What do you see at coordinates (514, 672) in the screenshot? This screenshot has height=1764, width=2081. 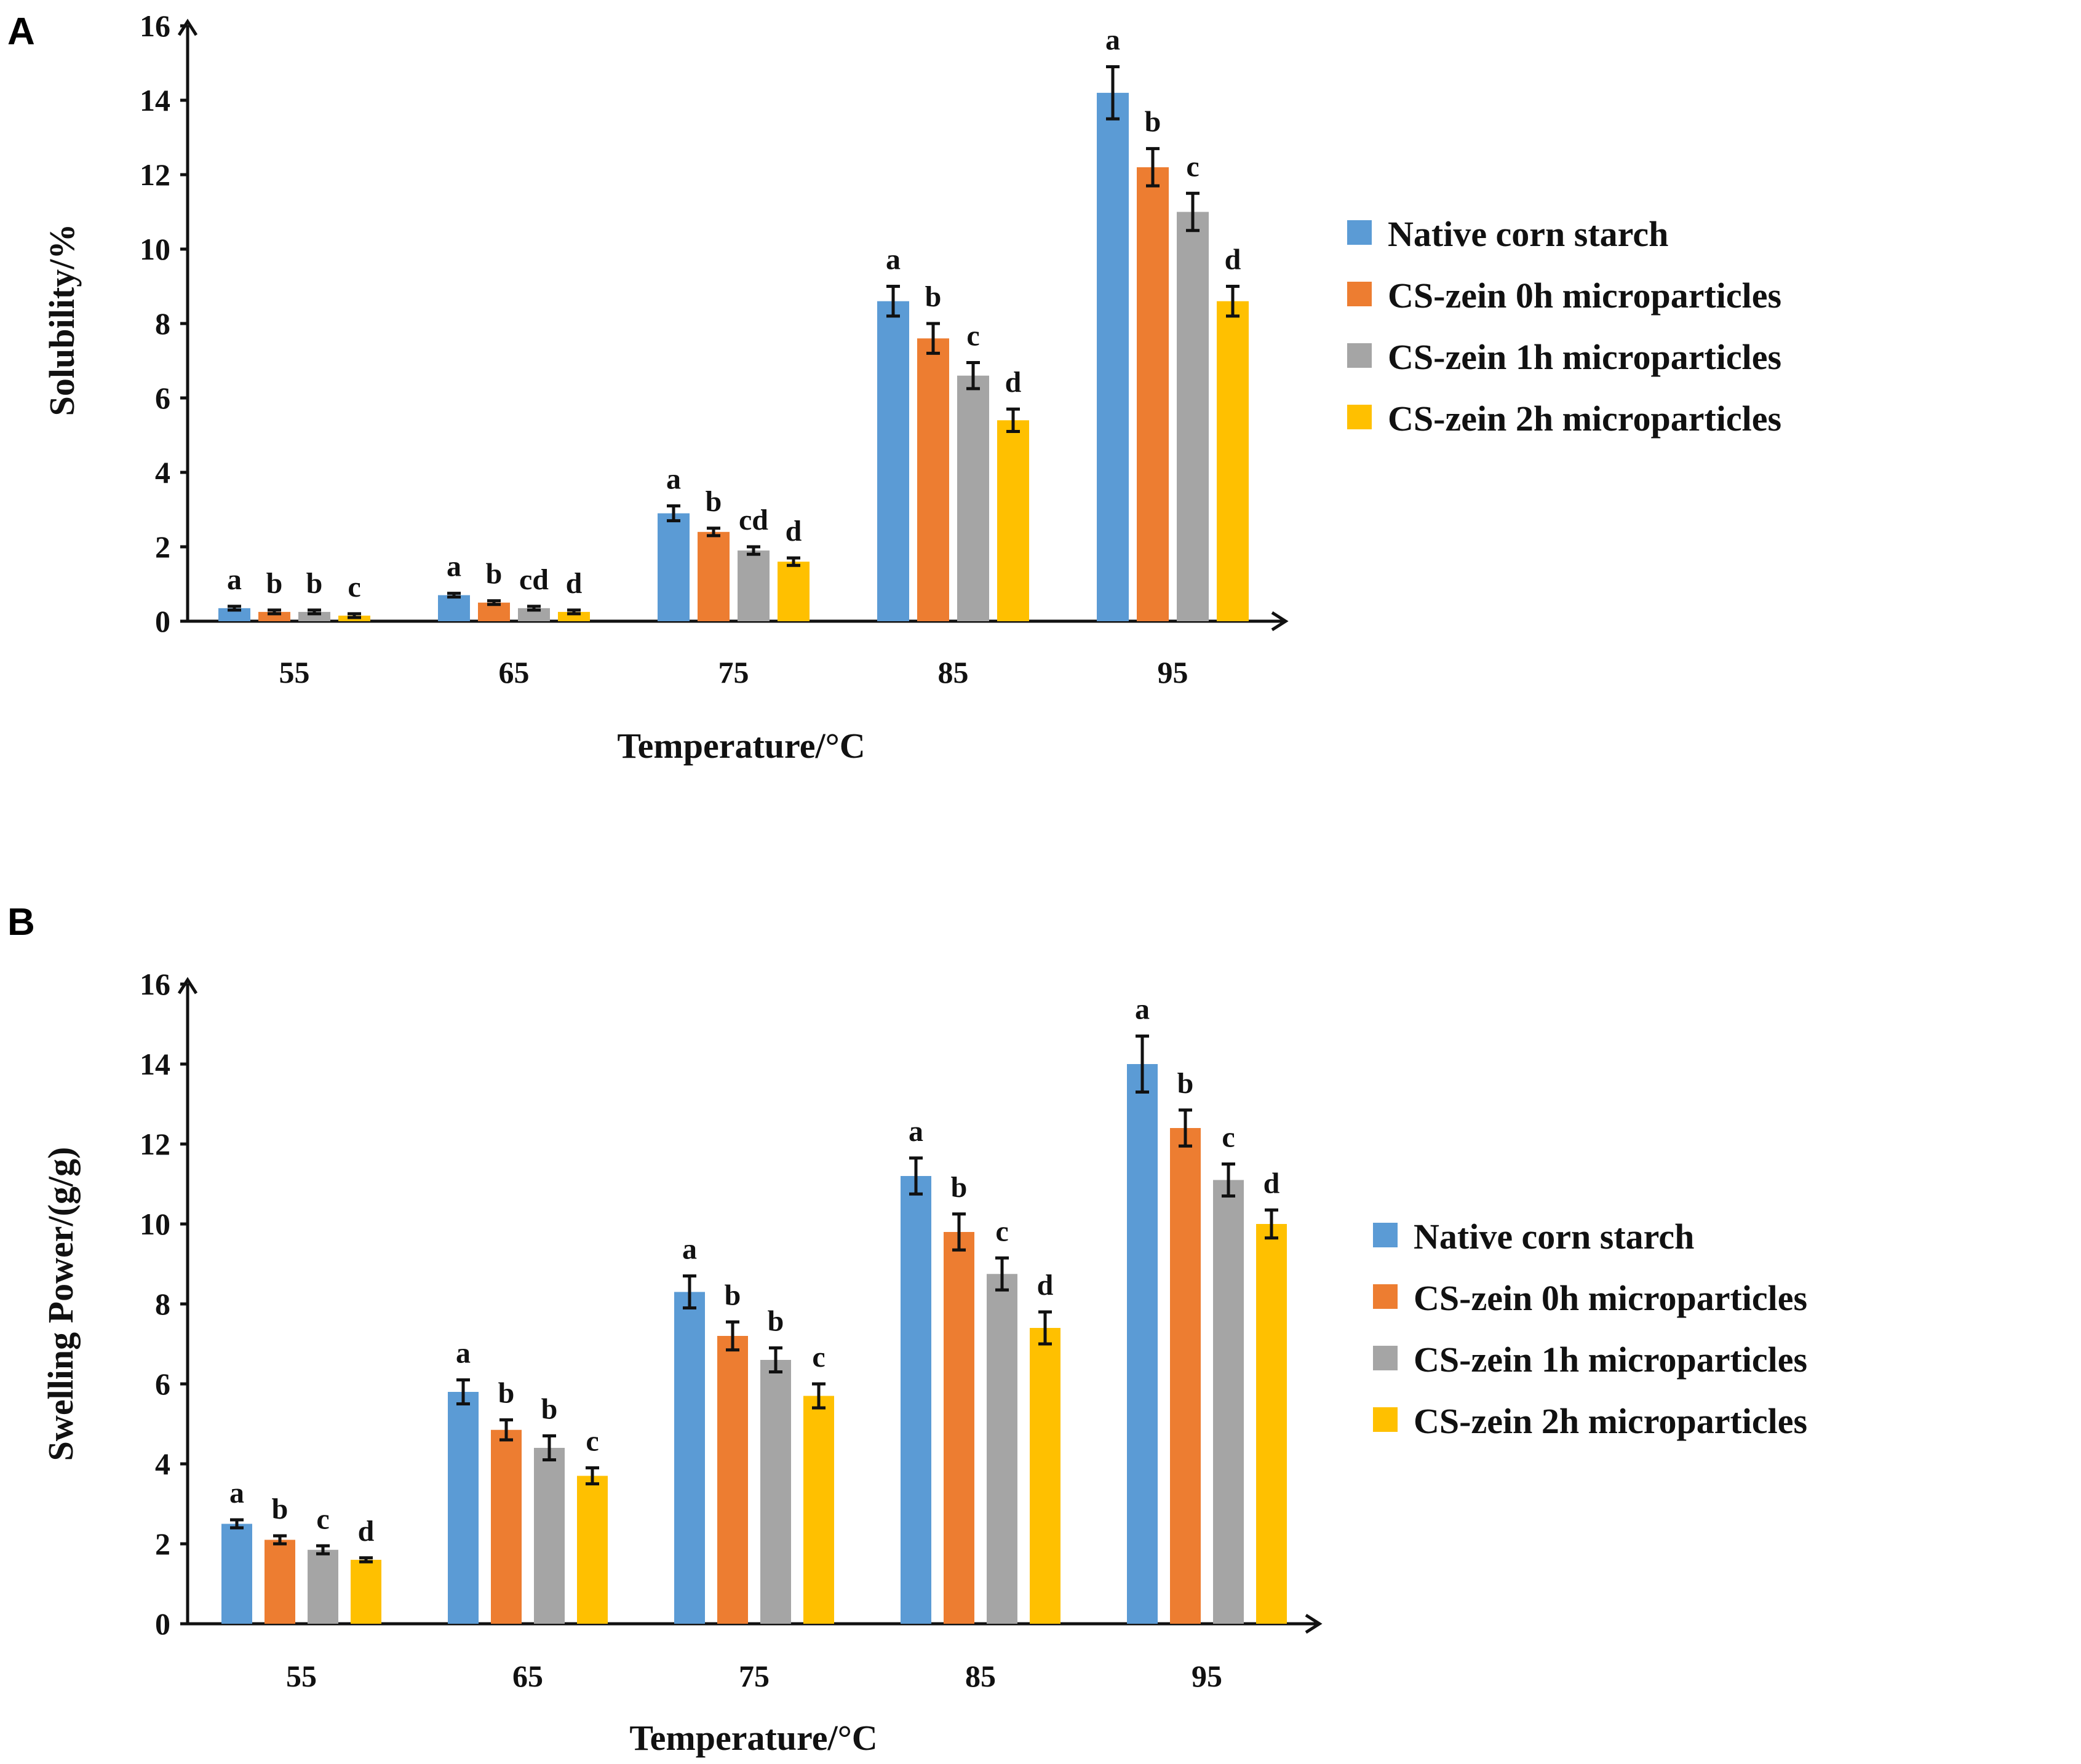 I see `x-tick-label: 65` at bounding box center [514, 672].